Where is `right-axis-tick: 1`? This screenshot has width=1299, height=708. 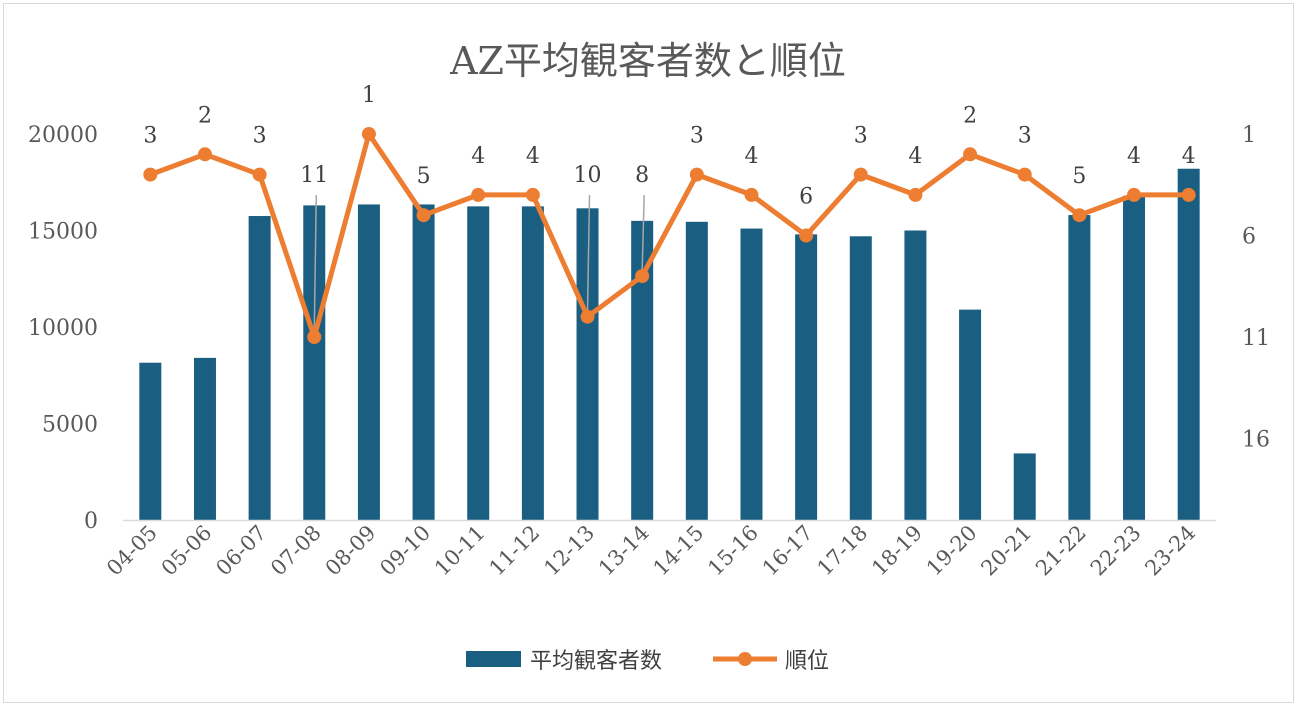 right-axis-tick: 1 is located at coordinates (1249, 135).